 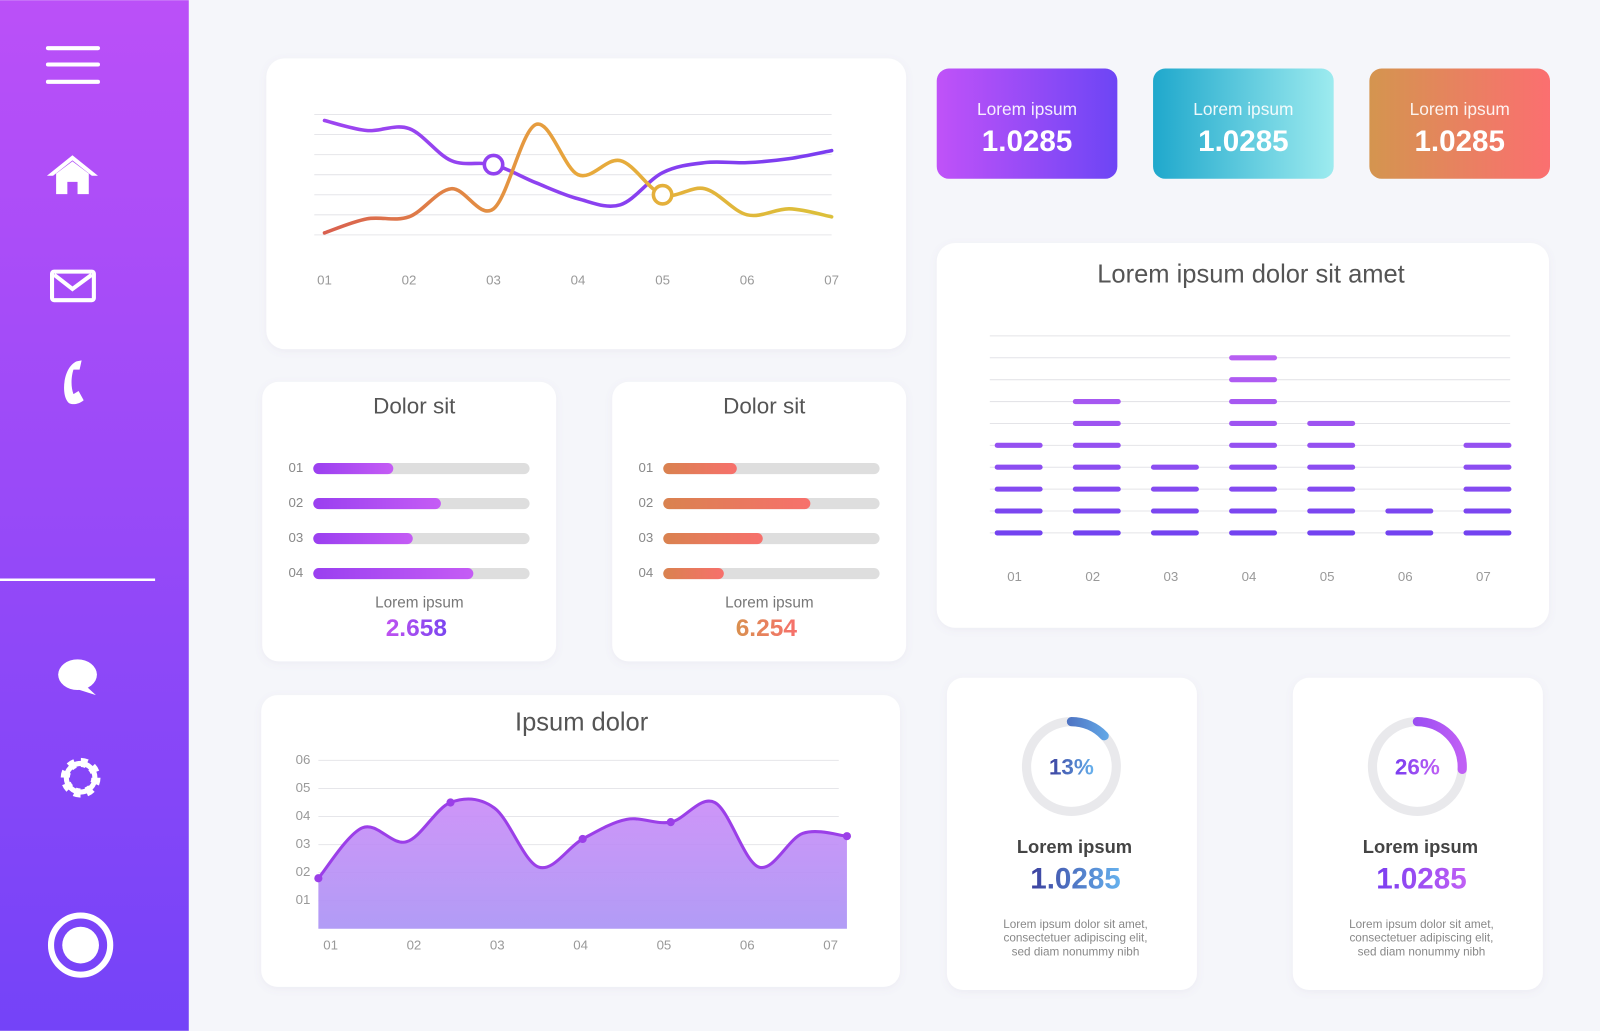 What do you see at coordinates (324, 279) in the screenshot?
I see `x-tick-label: 01` at bounding box center [324, 279].